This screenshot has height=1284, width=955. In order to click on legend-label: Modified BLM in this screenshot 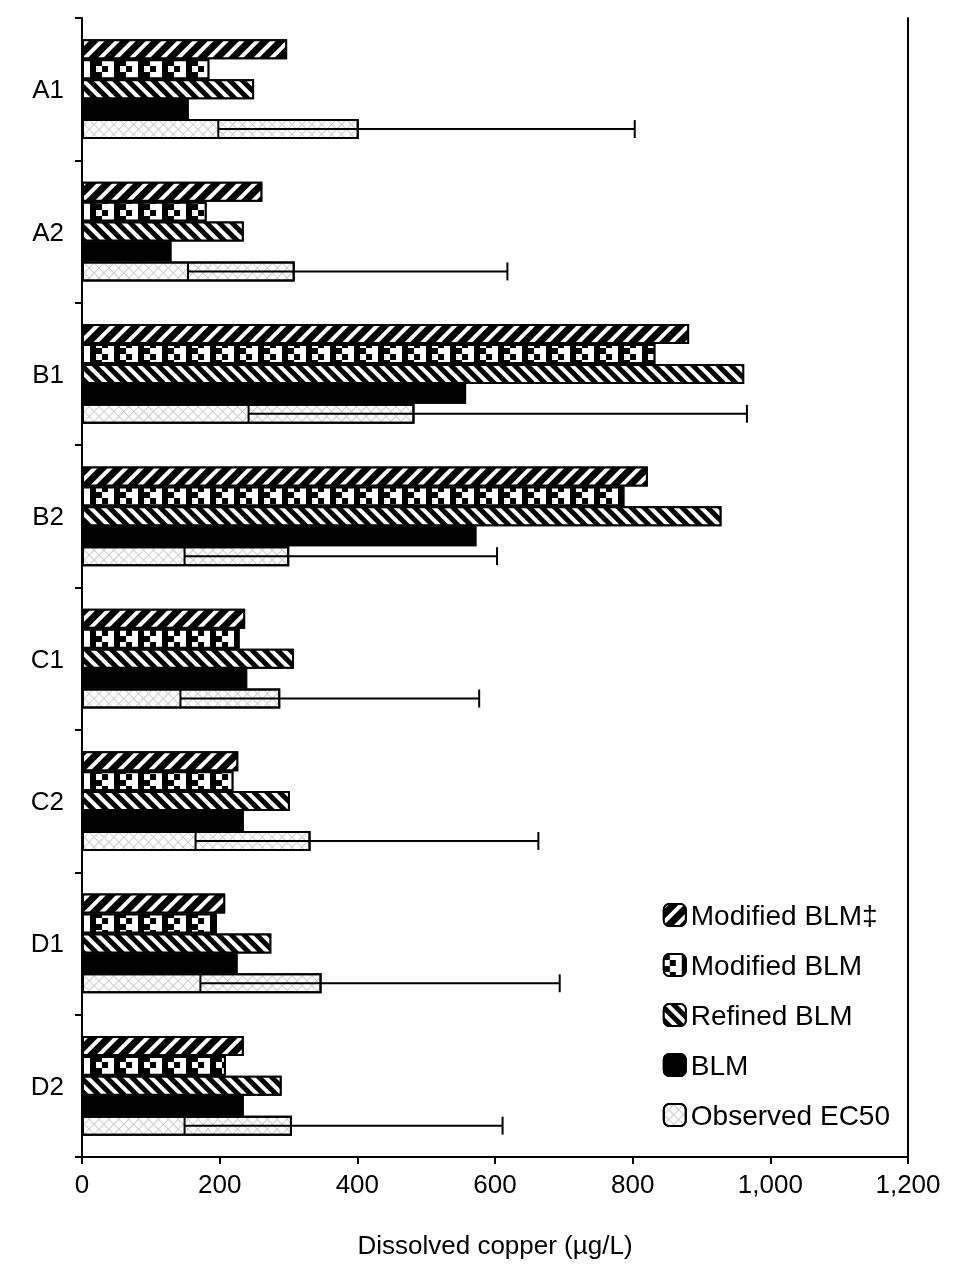, I will do `click(776, 965)`.